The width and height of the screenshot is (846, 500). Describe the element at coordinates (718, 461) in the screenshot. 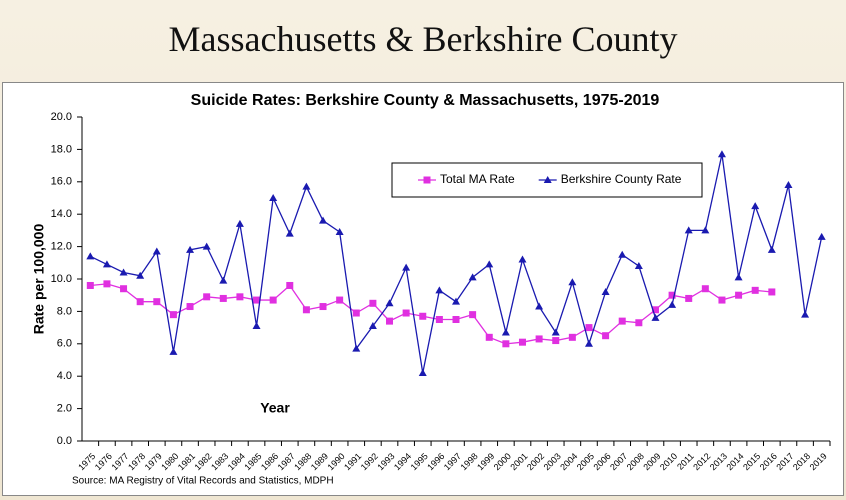

I see `x-tick-label: 2013` at that location.